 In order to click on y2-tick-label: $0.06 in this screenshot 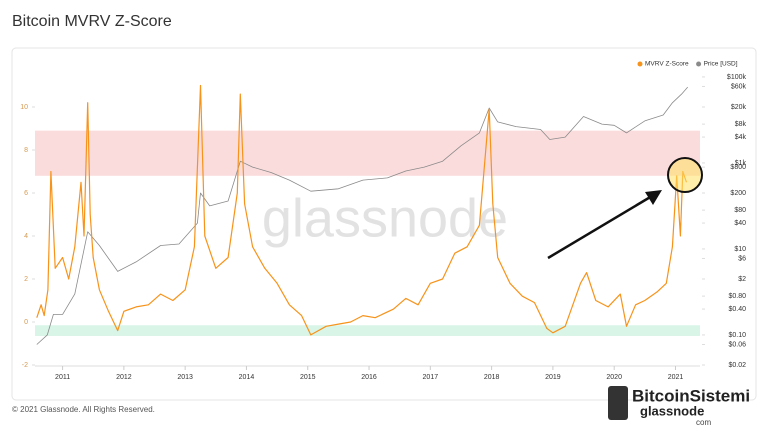, I will do `click(737, 344)`.